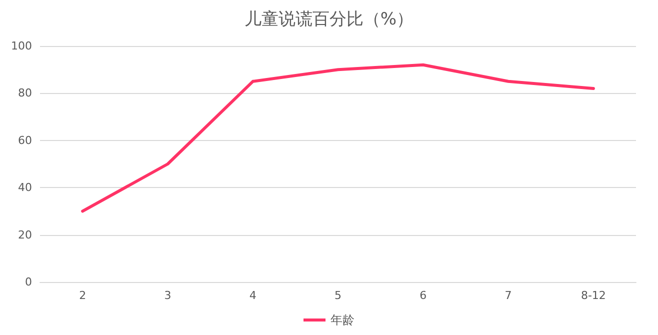 This screenshot has height=335, width=658. I want to click on y-tick-label: 40, so click(25, 187).